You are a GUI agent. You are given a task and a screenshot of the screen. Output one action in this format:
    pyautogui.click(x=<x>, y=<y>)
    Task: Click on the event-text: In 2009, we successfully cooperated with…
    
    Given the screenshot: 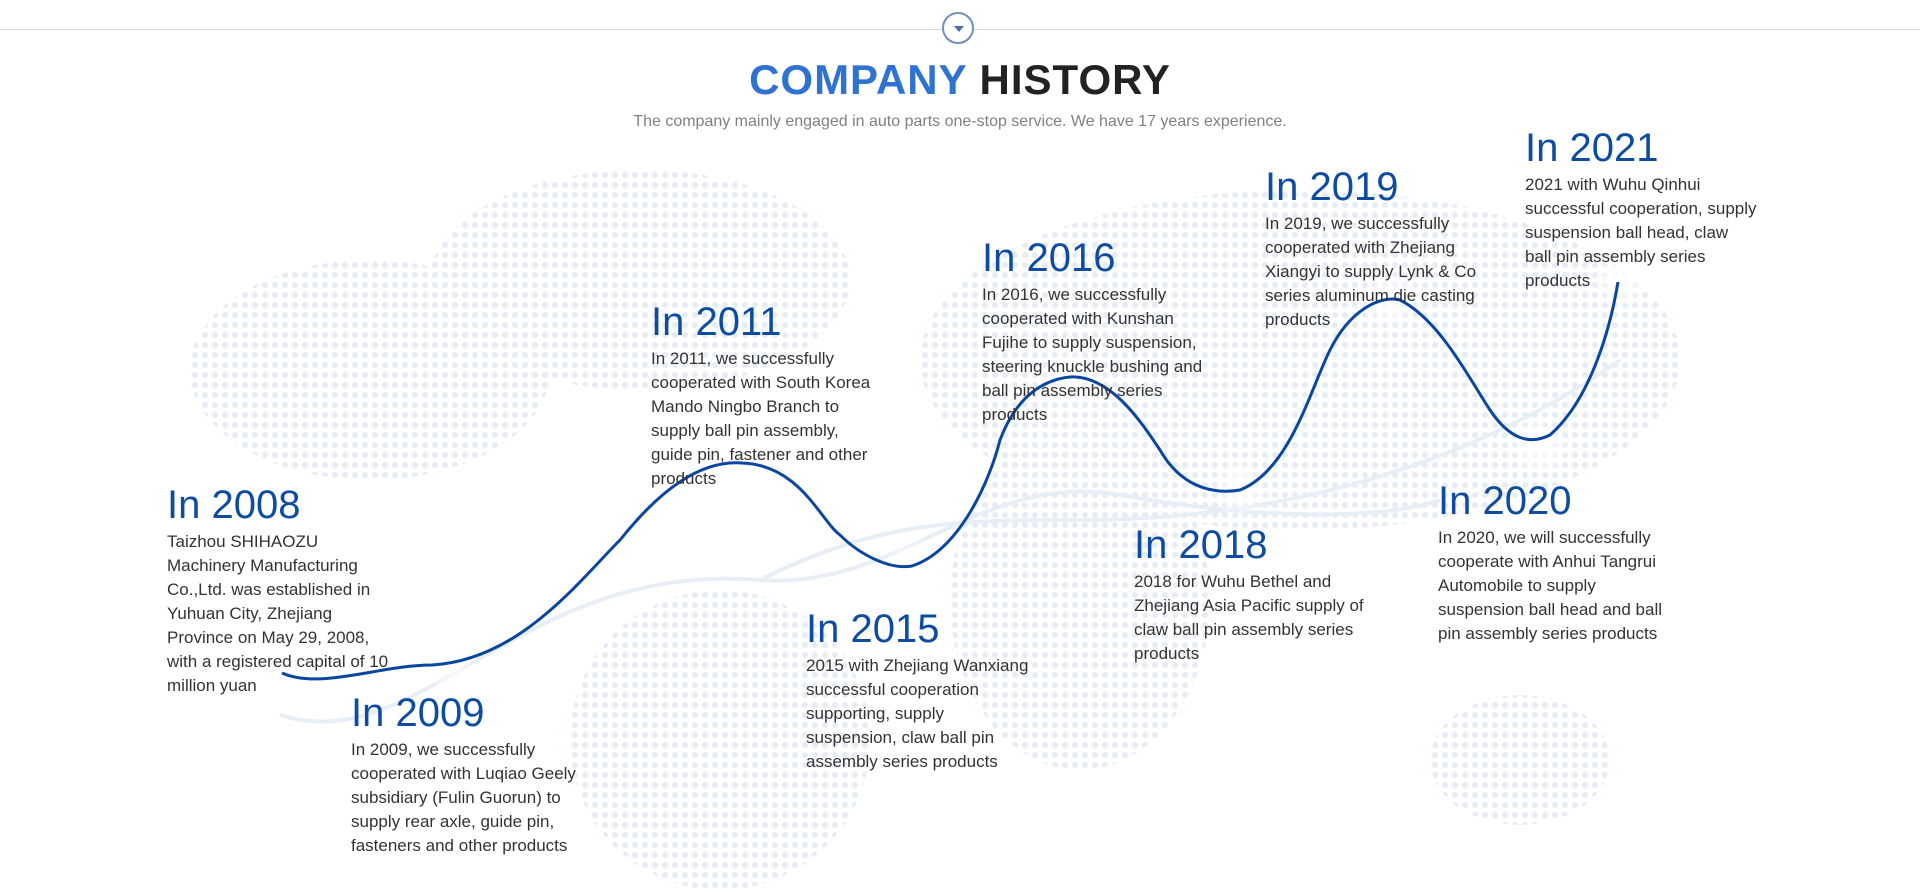 What is the action you would take?
    pyautogui.click(x=463, y=797)
    